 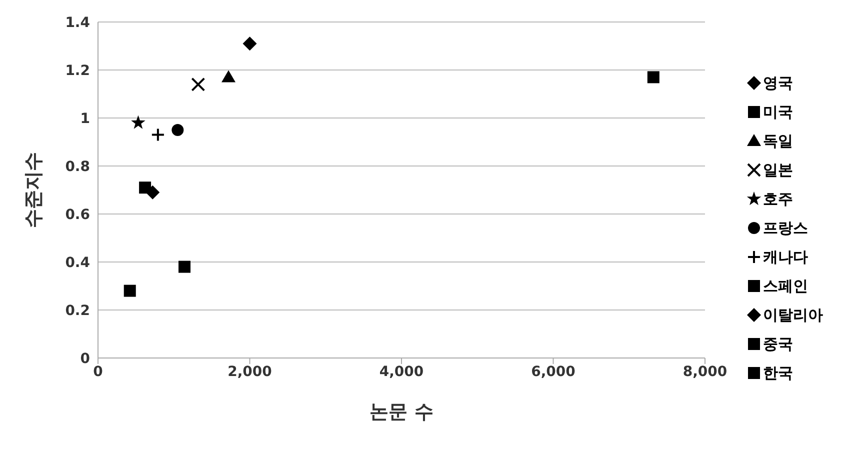 I want to click on x-tick-label: 8,000, so click(x=705, y=372).